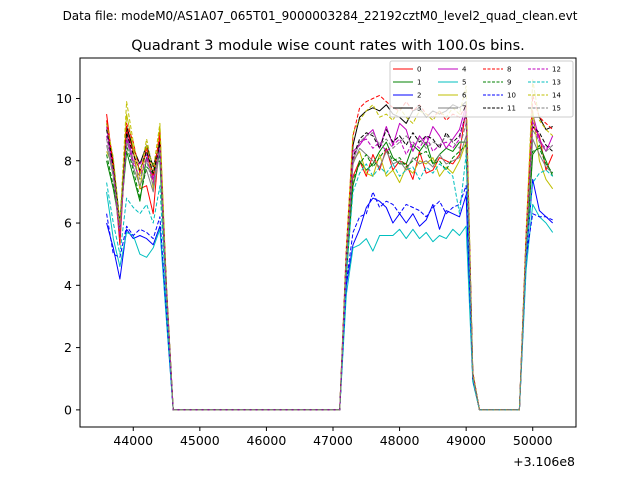 Image resolution: width=640 pixels, height=480 pixels. Describe the element at coordinates (68, 347) in the screenshot. I see `y-tick-label: 2` at that location.